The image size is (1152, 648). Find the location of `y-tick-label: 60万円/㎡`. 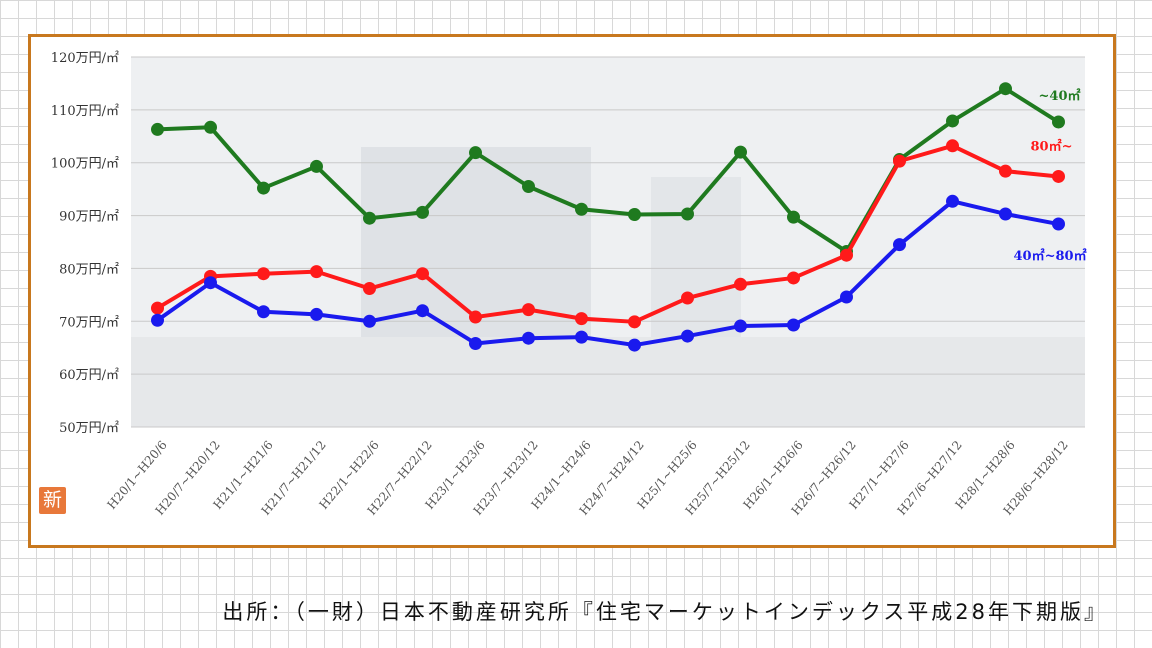

y-tick-label: 60万円/㎡ is located at coordinates (89, 375).